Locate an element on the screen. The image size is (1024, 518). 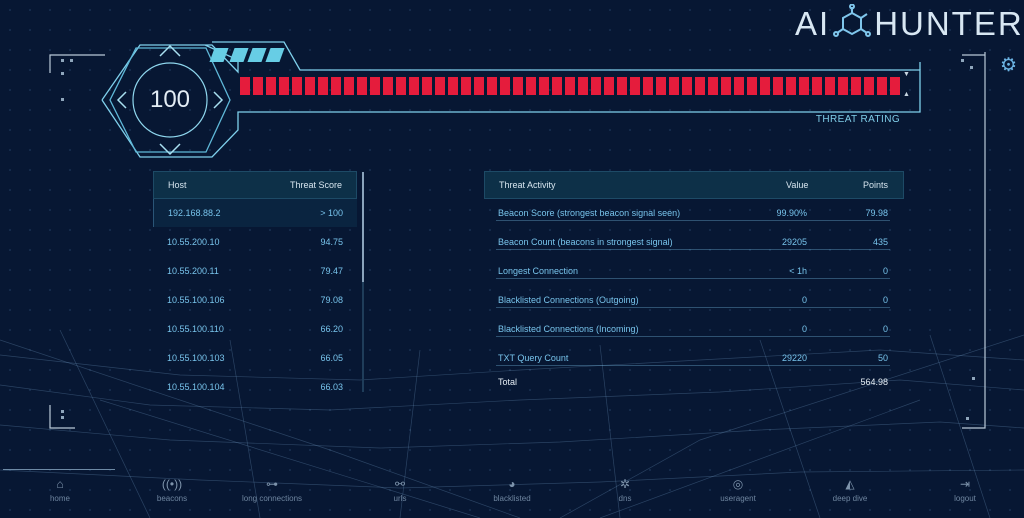
host-row: 10.55.200.11 79.47 is located at coordinates (255, 271).